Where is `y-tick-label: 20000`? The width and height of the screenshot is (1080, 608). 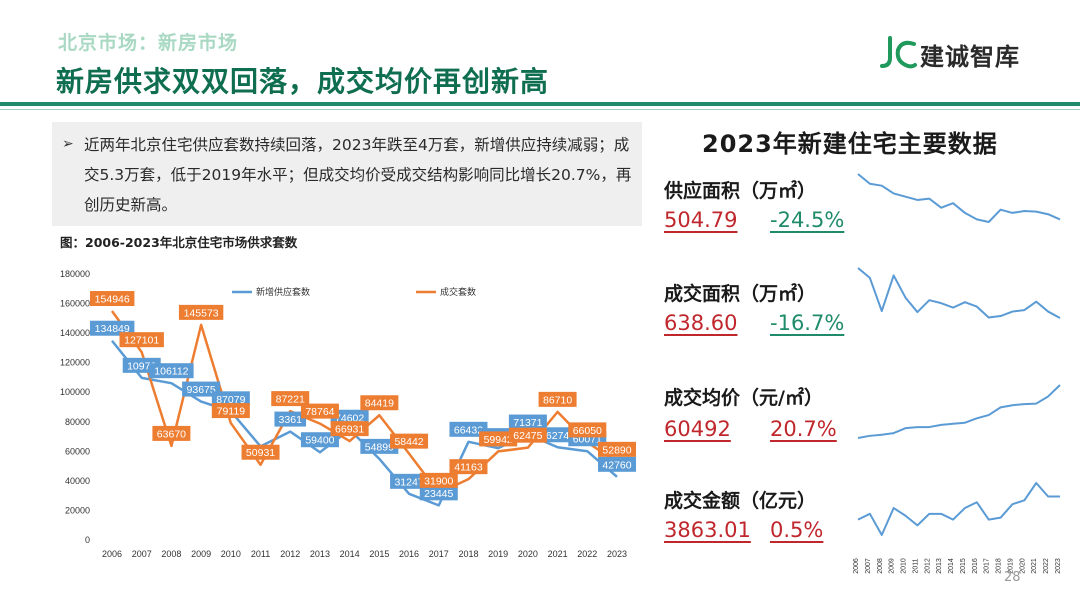 y-tick-label: 20000 is located at coordinates (77, 510).